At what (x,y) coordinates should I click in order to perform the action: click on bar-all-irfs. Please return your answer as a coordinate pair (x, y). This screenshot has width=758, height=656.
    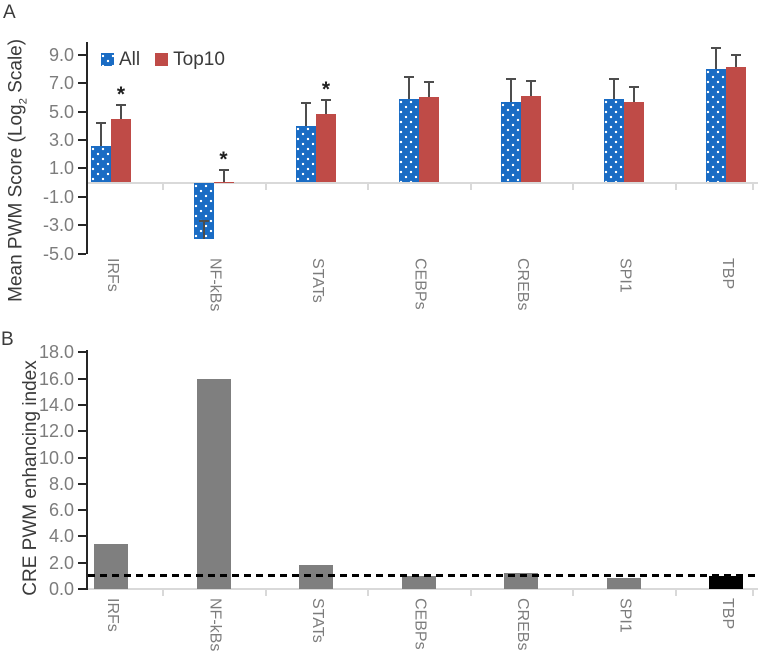
    Looking at the image, I should click on (101, 164).